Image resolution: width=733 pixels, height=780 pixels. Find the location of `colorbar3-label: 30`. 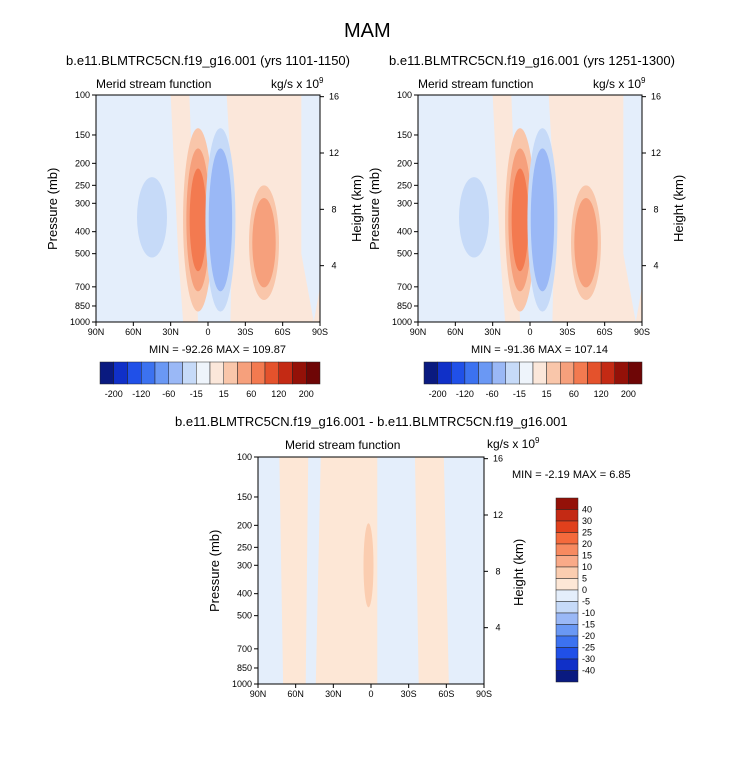

colorbar3-label: 30 is located at coordinates (587, 521).